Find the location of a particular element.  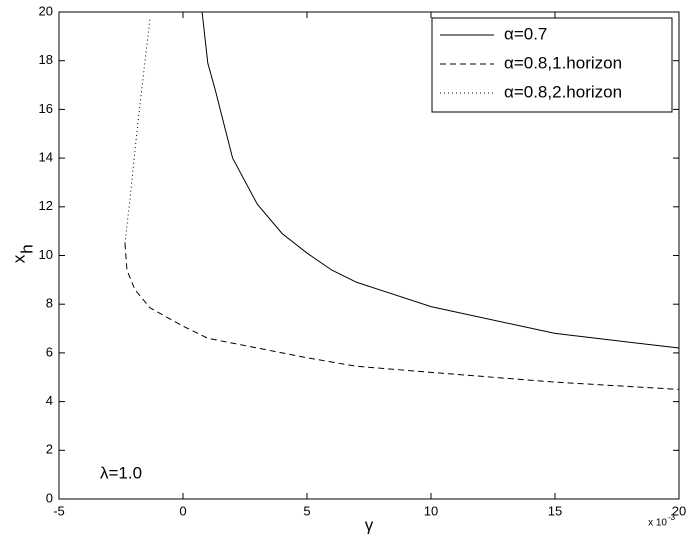

y-tick-label: 16 is located at coordinates (46, 108).